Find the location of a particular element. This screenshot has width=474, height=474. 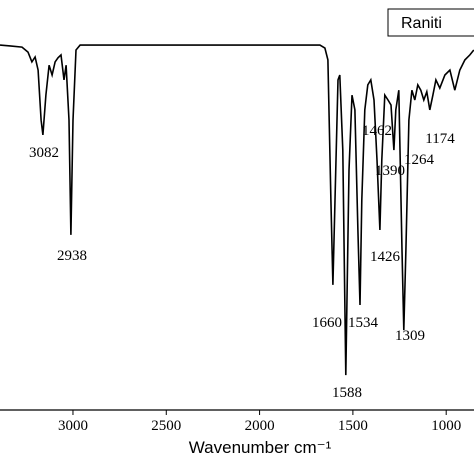

peak-label: 2938 is located at coordinates (72, 256).